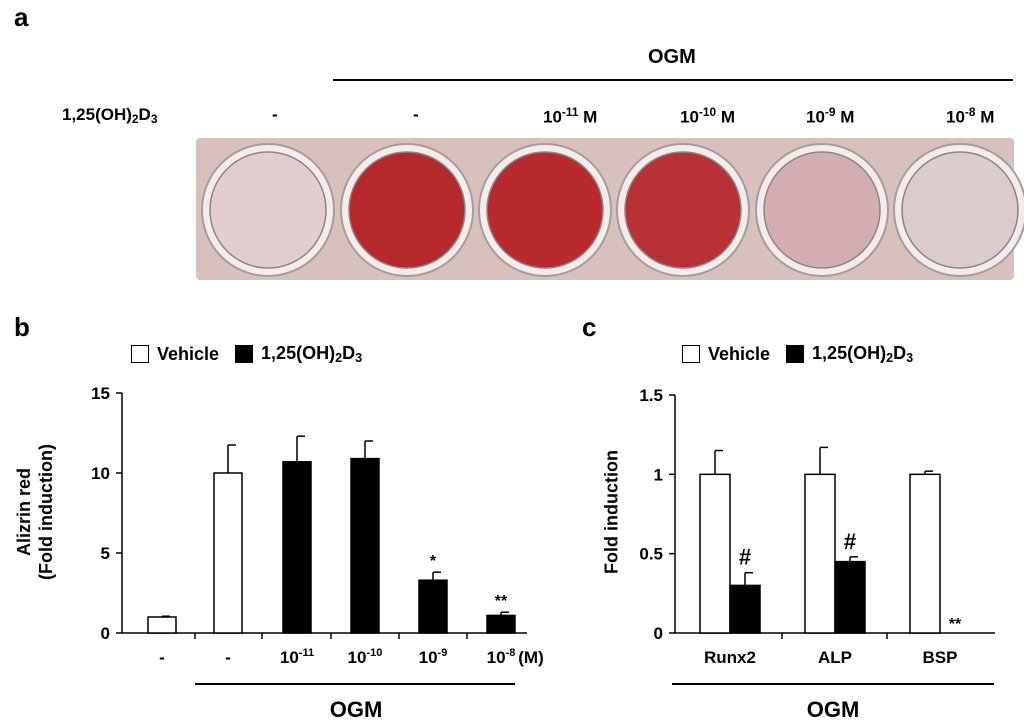 The image size is (1024, 727). What do you see at coordinates (970, 116) in the screenshot?
I see `treatment-label: 10-8 M` at bounding box center [970, 116].